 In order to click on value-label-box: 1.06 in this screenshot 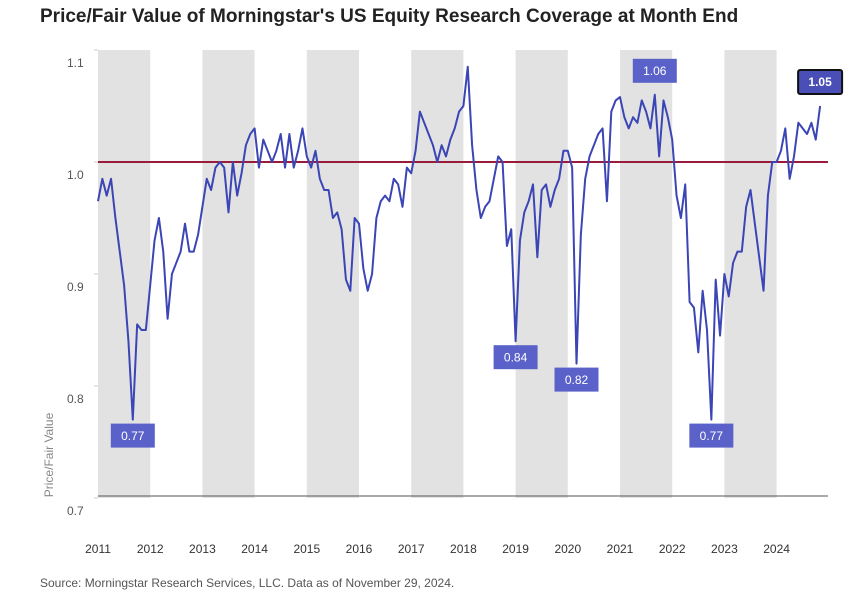, I will do `click(654, 70)`.